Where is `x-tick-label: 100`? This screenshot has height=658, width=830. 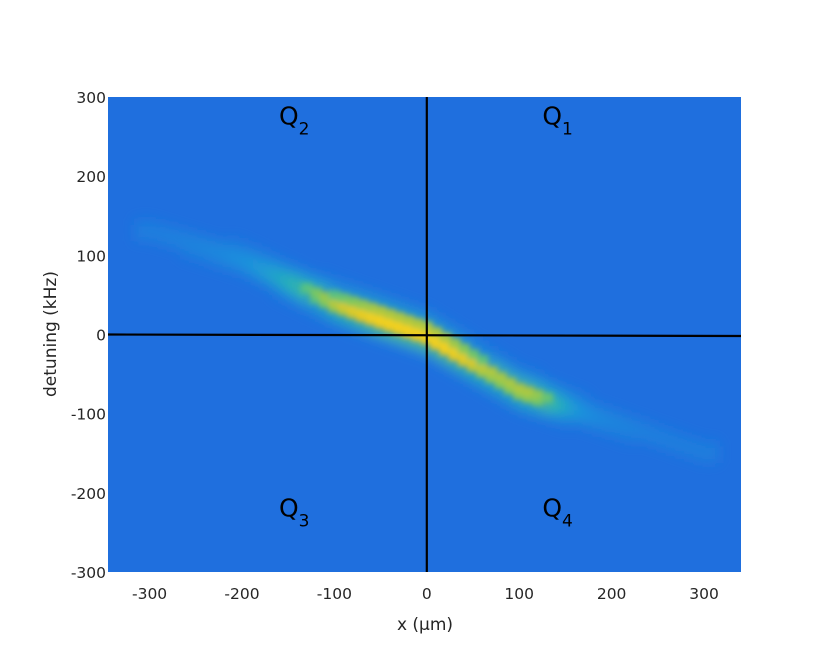
x-tick-label: 100 is located at coordinates (519, 594).